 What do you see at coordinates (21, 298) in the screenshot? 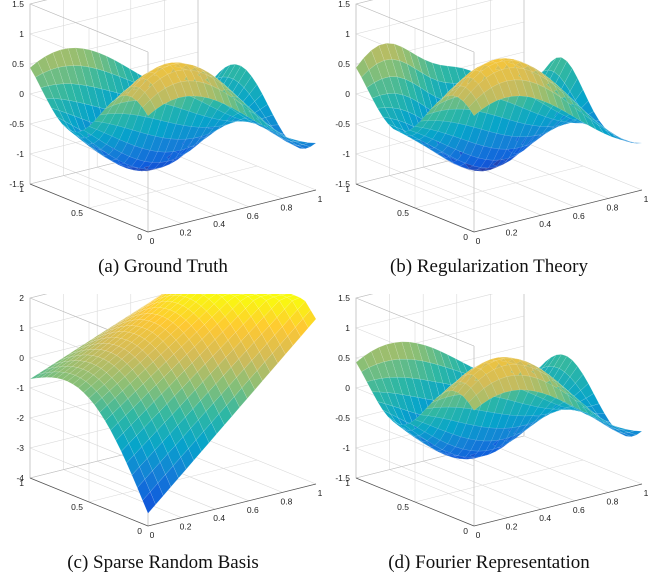
I see `z-tick-label: 2` at bounding box center [21, 298].